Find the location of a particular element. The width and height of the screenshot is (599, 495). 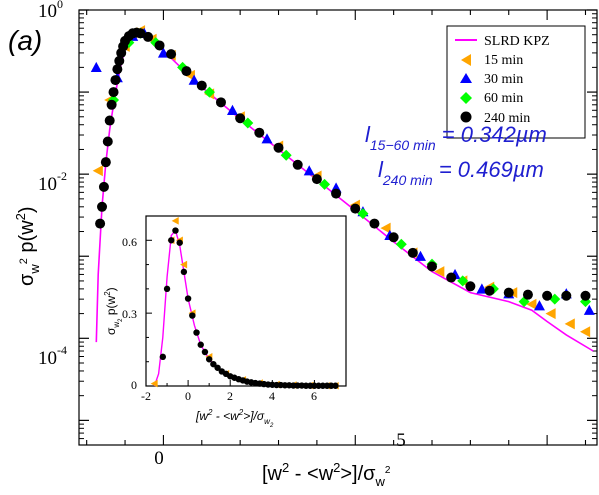

main-y-label: σw2 p(w2) is located at coordinates (27, 246).